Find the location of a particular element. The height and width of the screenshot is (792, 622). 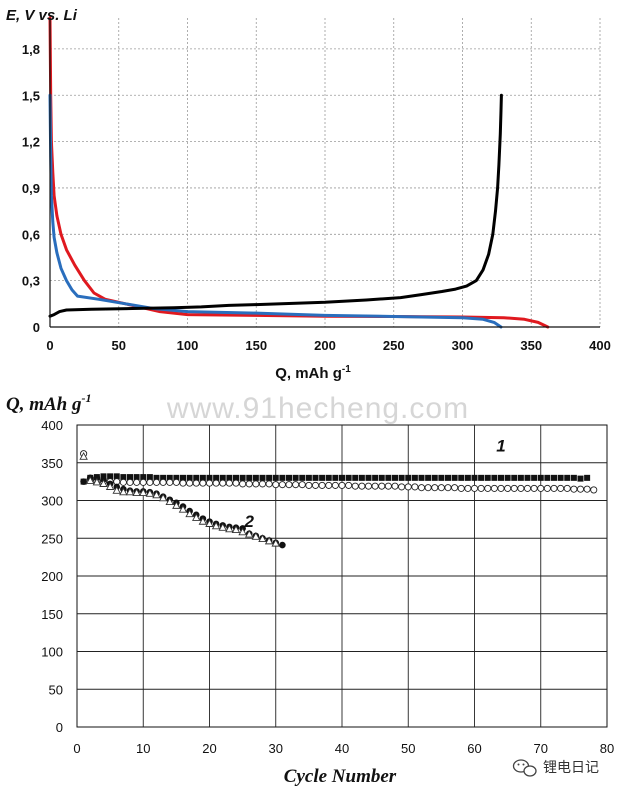

capacity-series-filled-square is located at coordinates (335, 479).